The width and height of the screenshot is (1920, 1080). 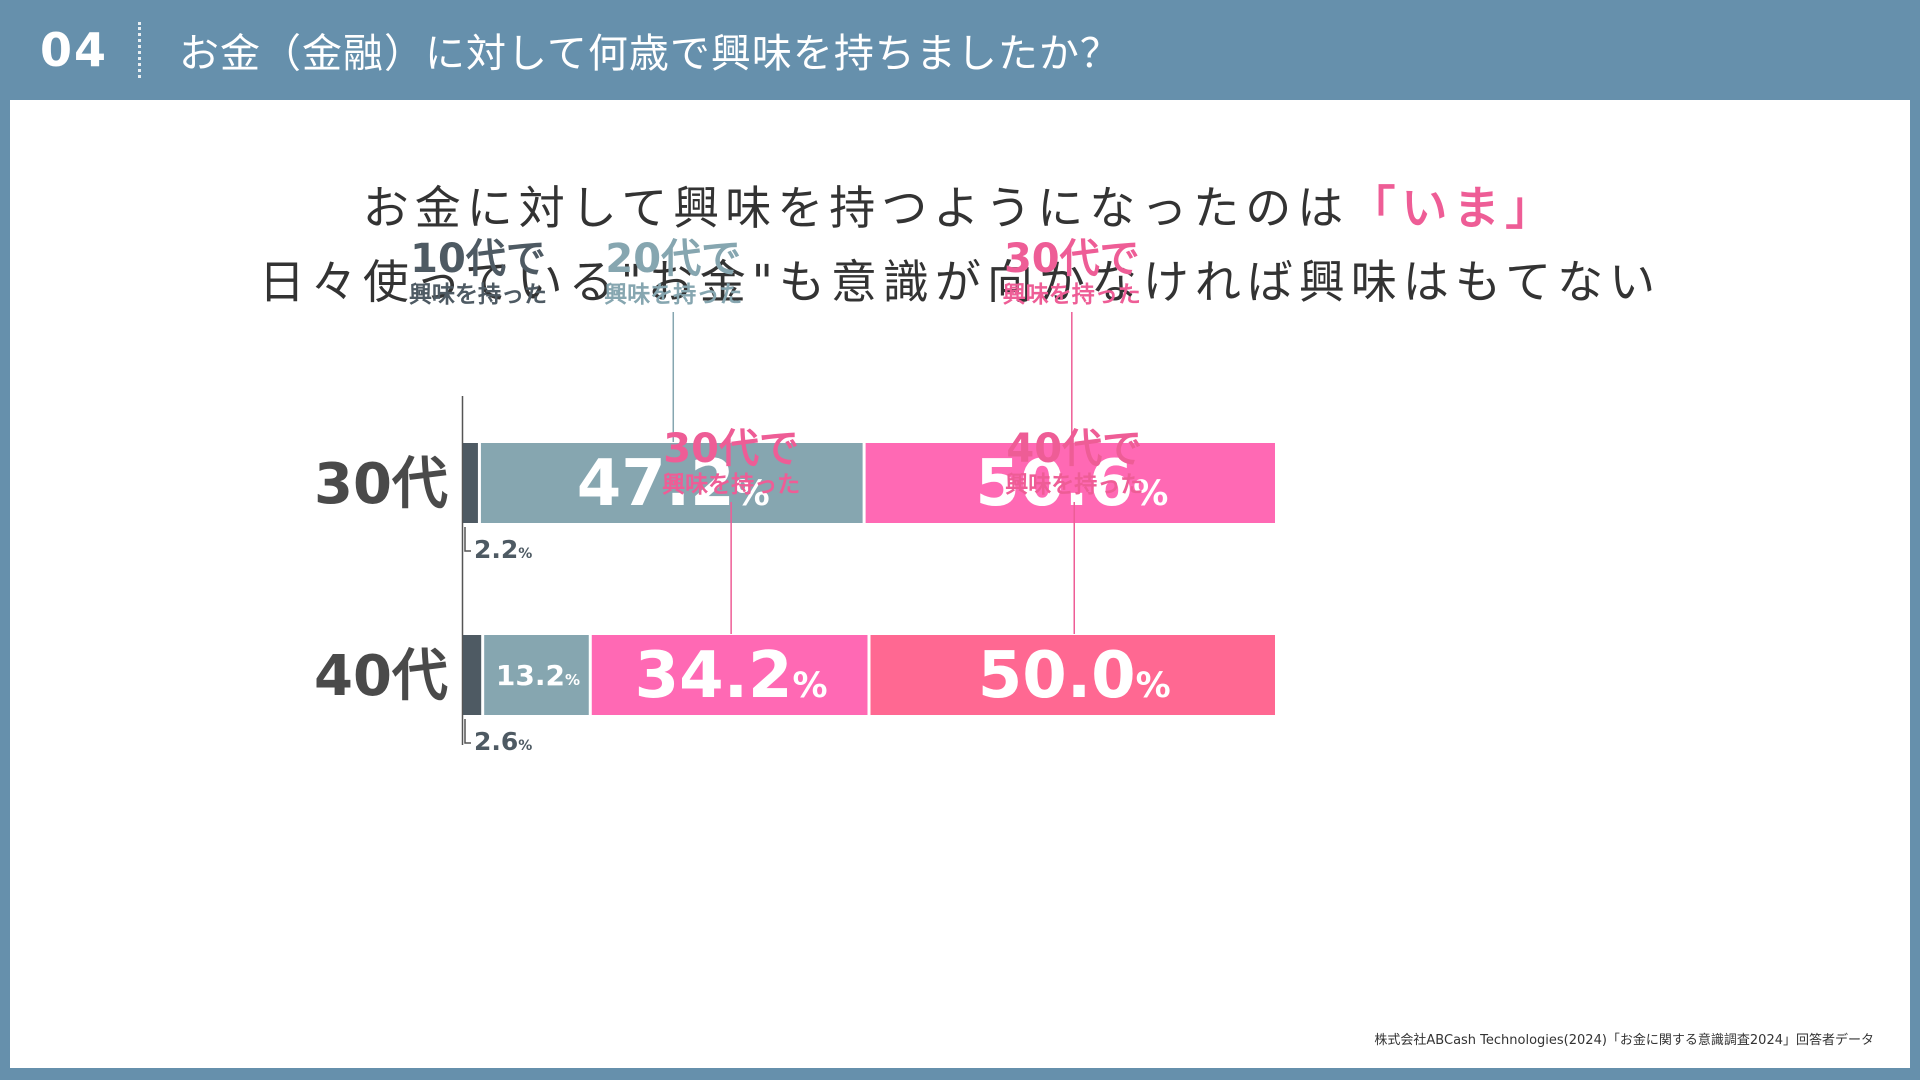 I want to click on bar-value-label-1-1: 13.2%, so click(x=538, y=675).